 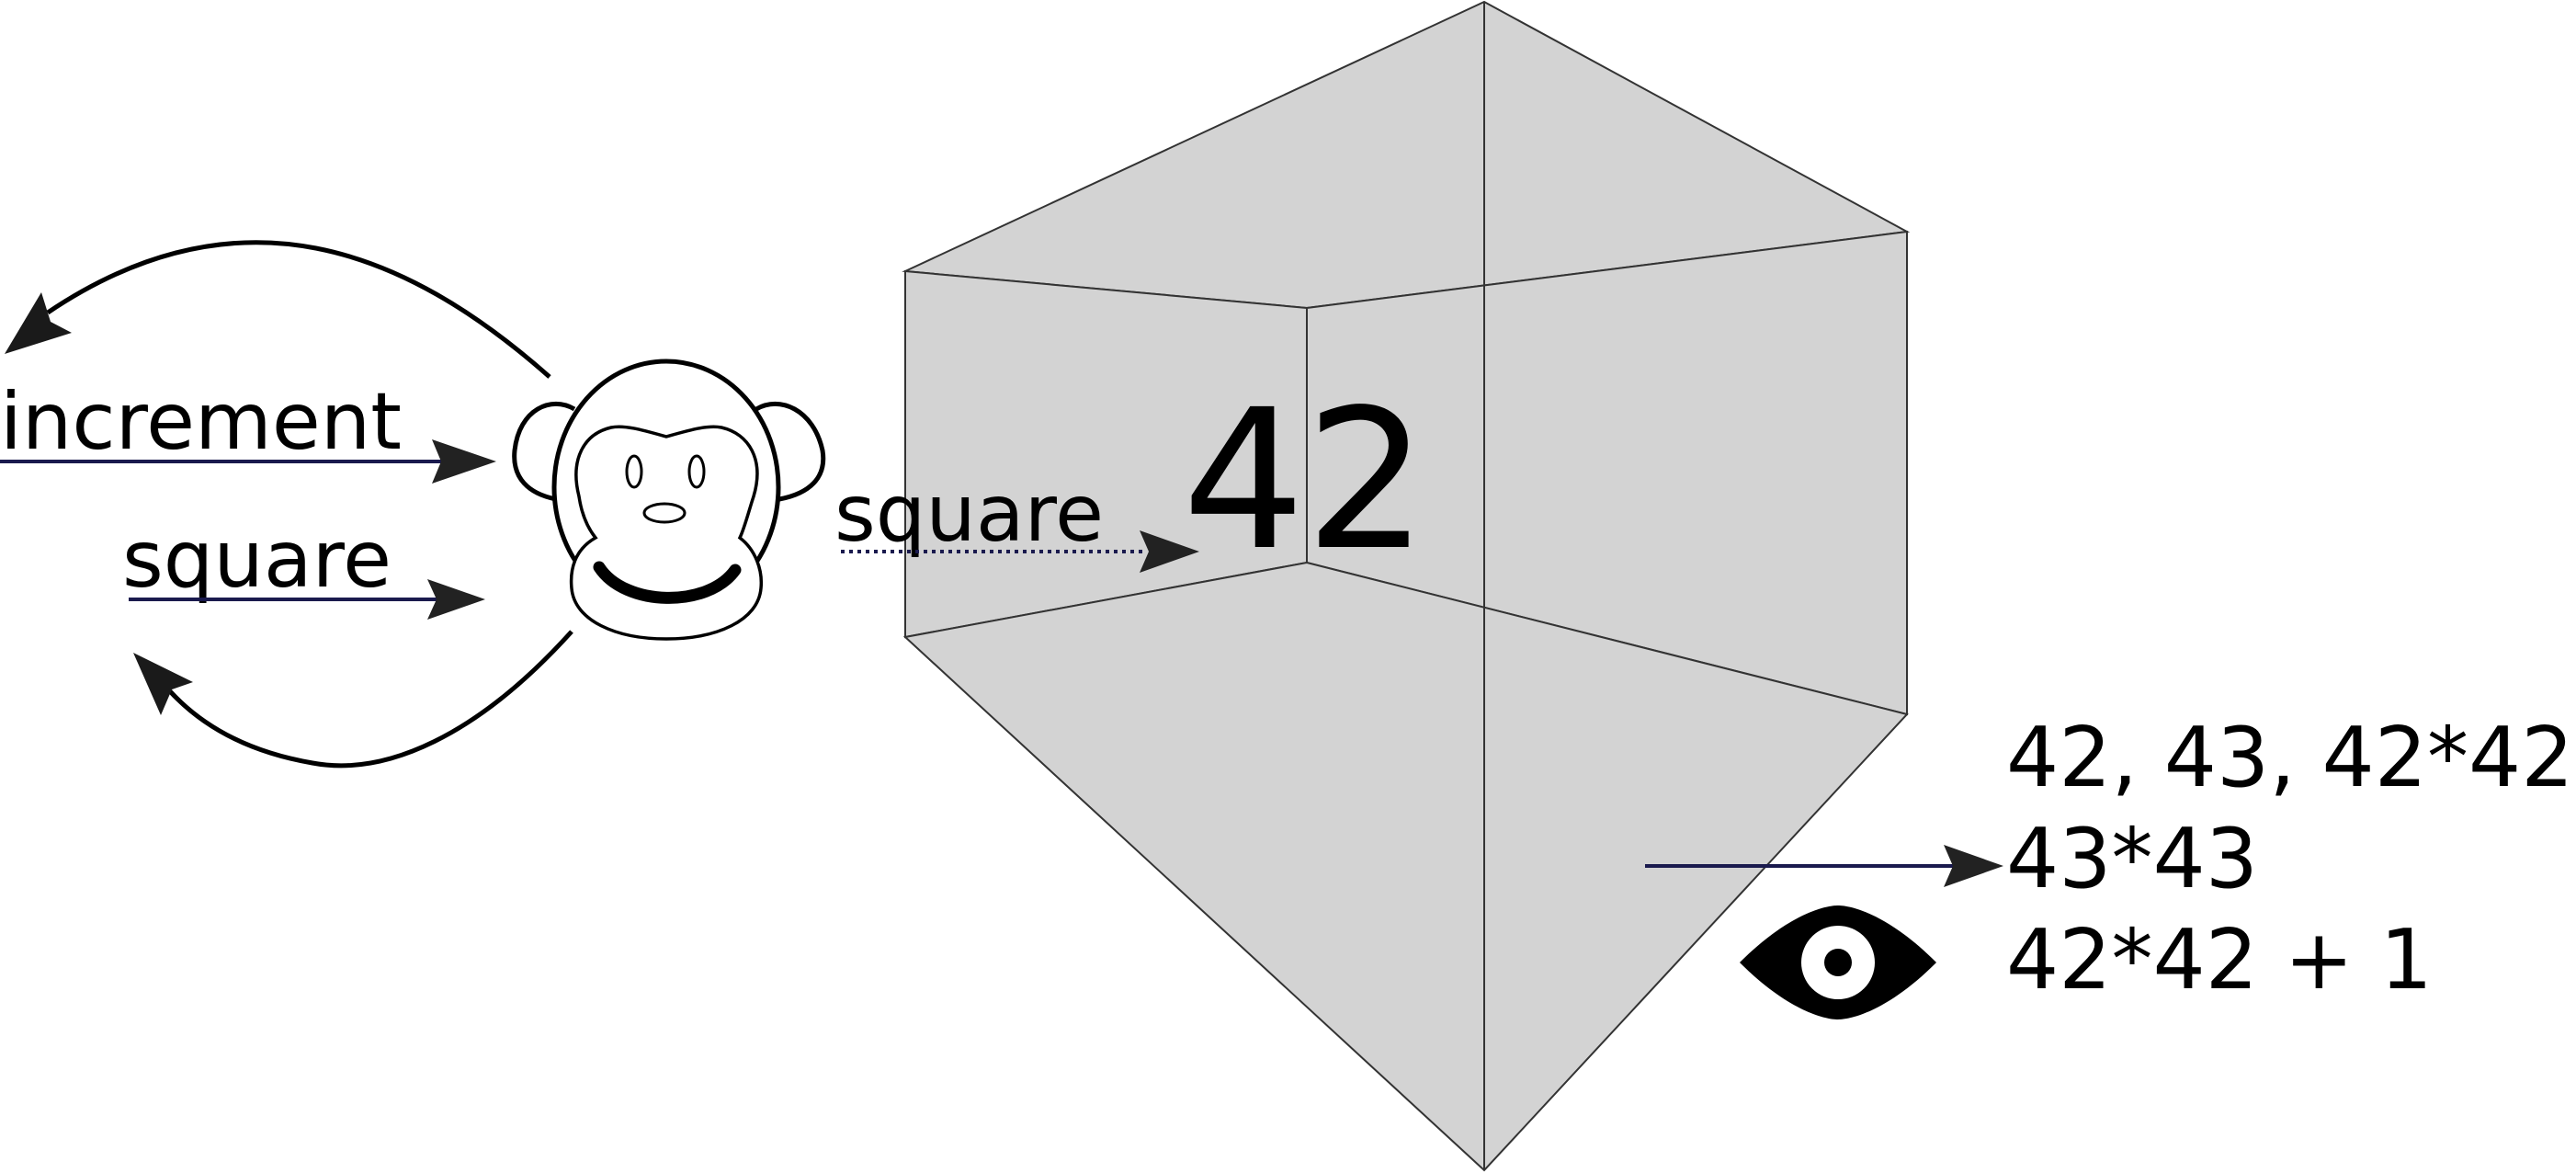 What do you see at coordinates (370, 699) in the screenshot?
I see `curved-arrow-bottom` at bounding box center [370, 699].